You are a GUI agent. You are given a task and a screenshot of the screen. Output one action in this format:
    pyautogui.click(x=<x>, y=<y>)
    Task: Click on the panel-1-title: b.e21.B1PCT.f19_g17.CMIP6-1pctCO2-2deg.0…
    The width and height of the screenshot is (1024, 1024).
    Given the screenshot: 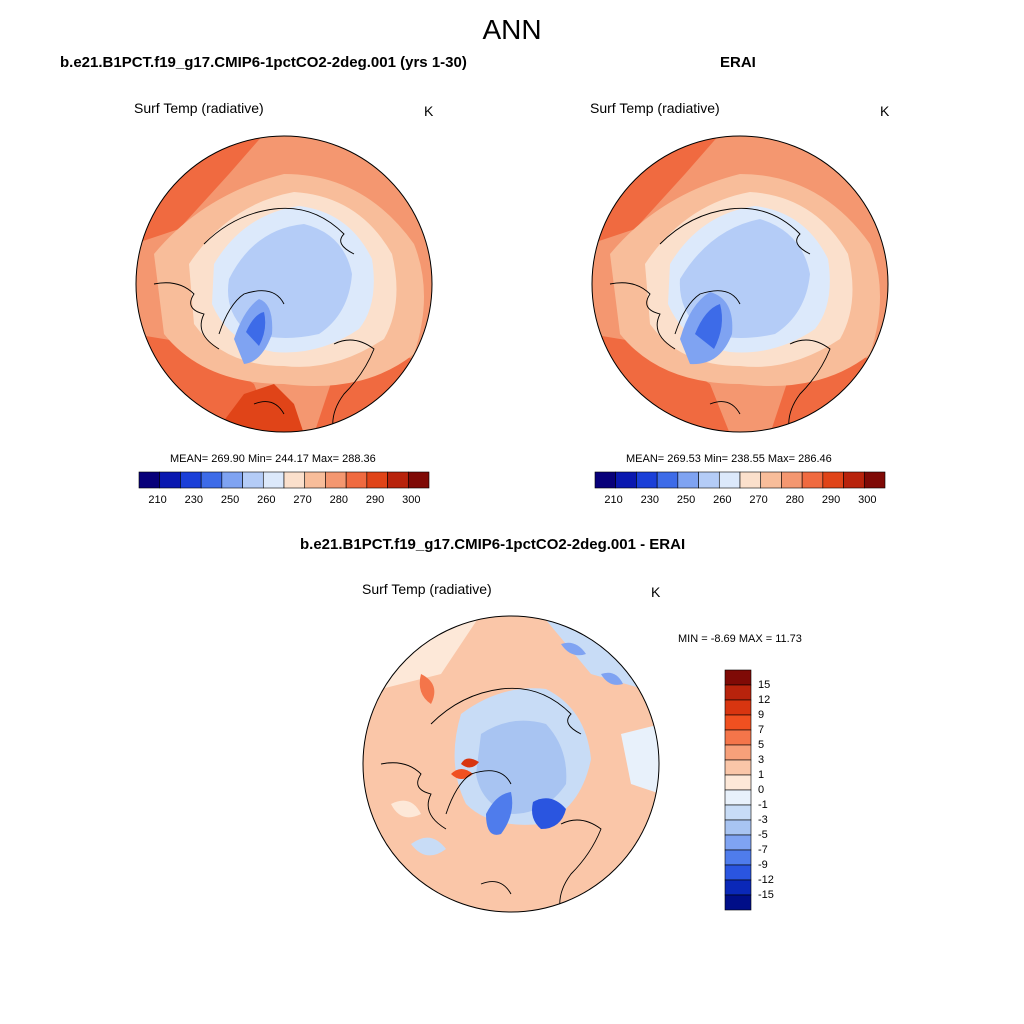 What is the action you would take?
    pyautogui.click(x=263, y=62)
    